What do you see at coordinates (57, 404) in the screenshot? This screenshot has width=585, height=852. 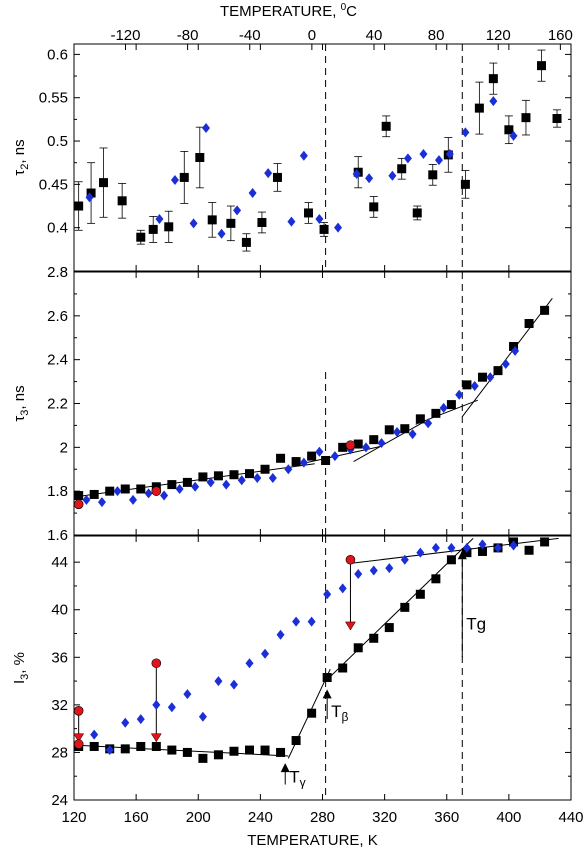 I see `ytick-label: 2.2` at bounding box center [57, 404].